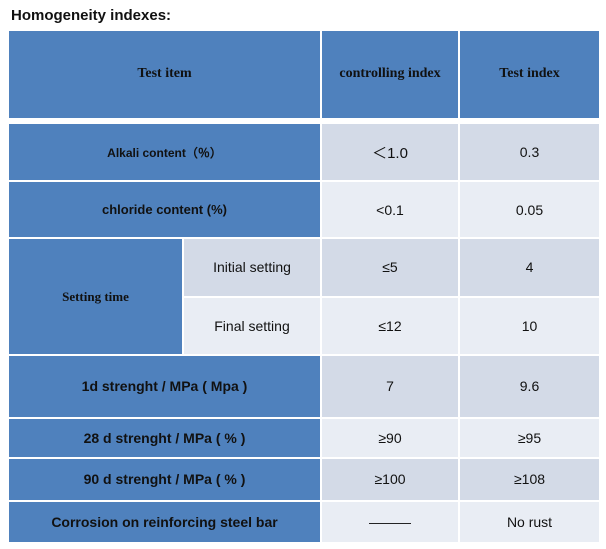 The image size is (606, 549). What do you see at coordinates (390, 521) in the screenshot?
I see `row-control-value: ———` at bounding box center [390, 521].